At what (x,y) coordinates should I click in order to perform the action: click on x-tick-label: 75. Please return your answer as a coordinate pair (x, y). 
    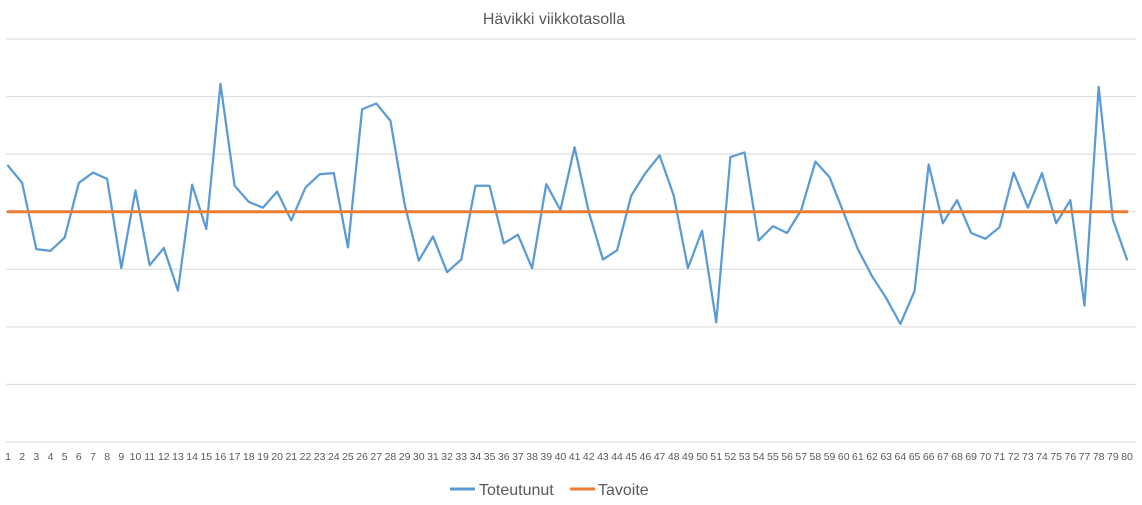
    Looking at the image, I should click on (1056, 457).